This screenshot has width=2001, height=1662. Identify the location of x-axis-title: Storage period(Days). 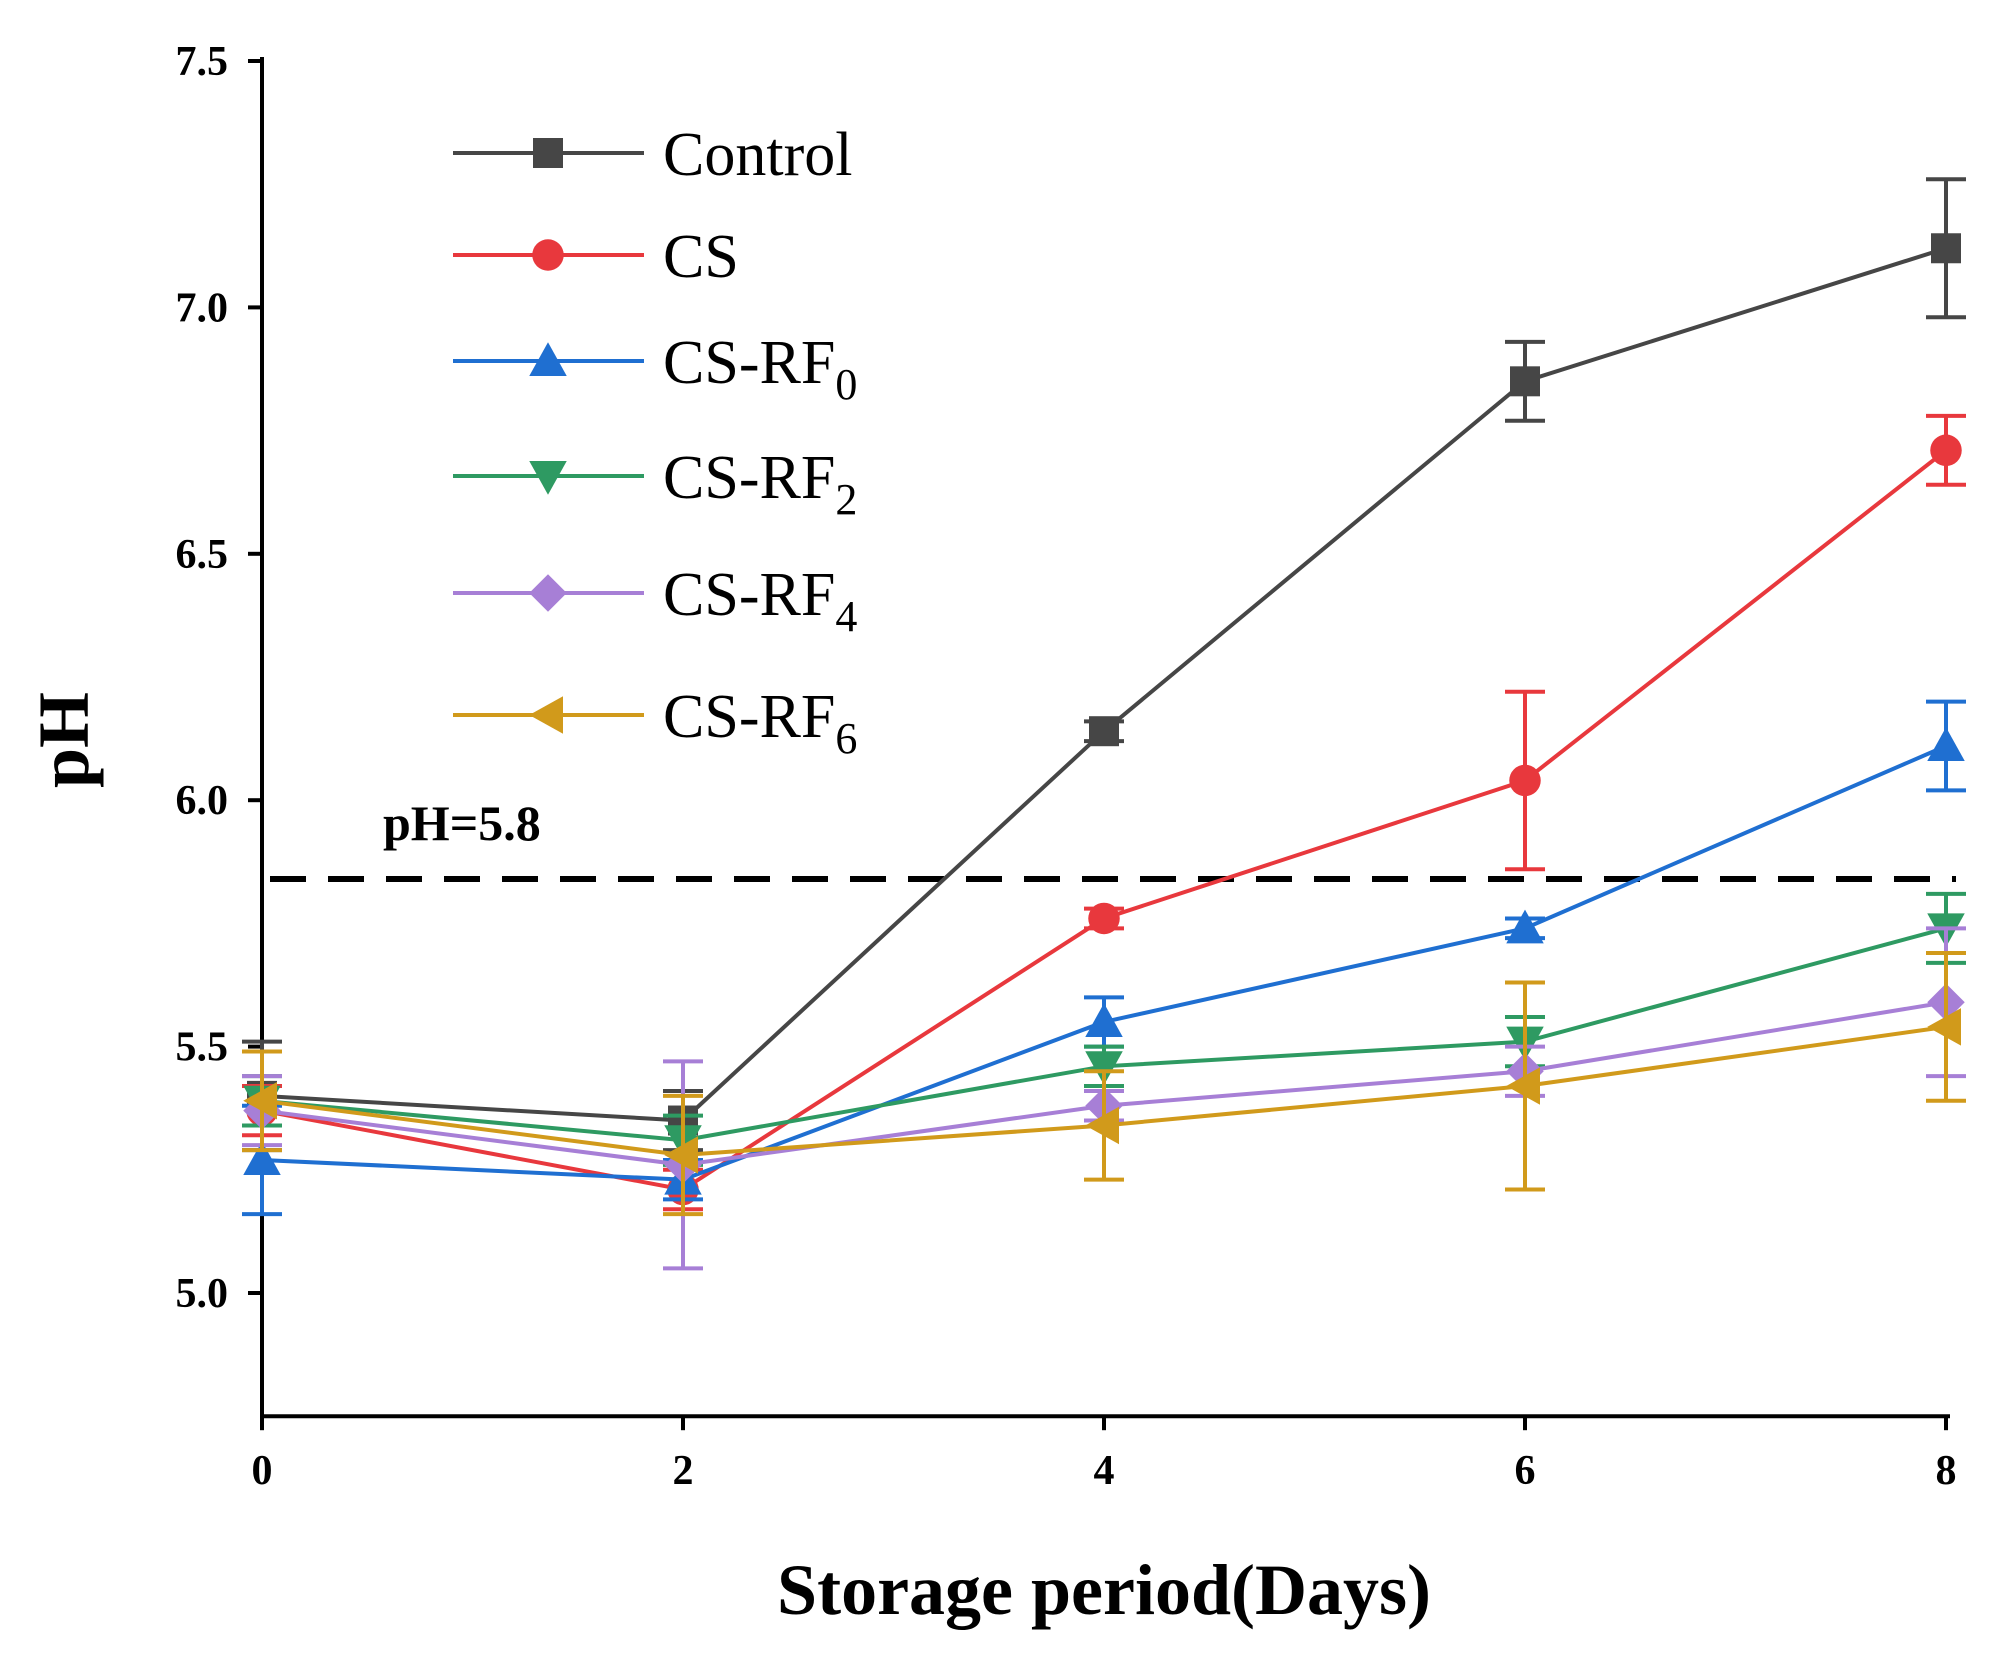
(1104, 1590).